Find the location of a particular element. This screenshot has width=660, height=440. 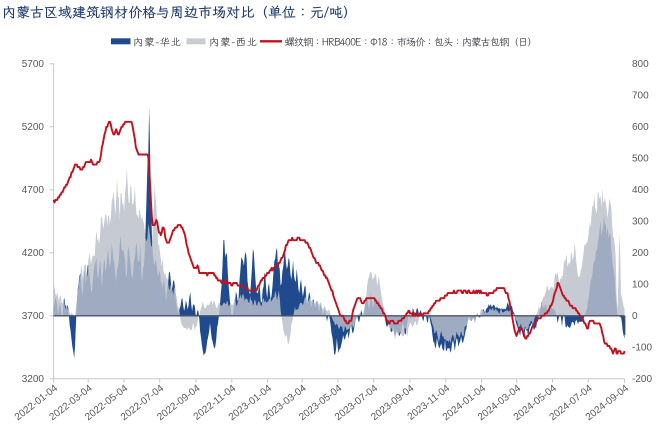

svg-text: 内蒙-西北 is located at coordinates (233, 42).